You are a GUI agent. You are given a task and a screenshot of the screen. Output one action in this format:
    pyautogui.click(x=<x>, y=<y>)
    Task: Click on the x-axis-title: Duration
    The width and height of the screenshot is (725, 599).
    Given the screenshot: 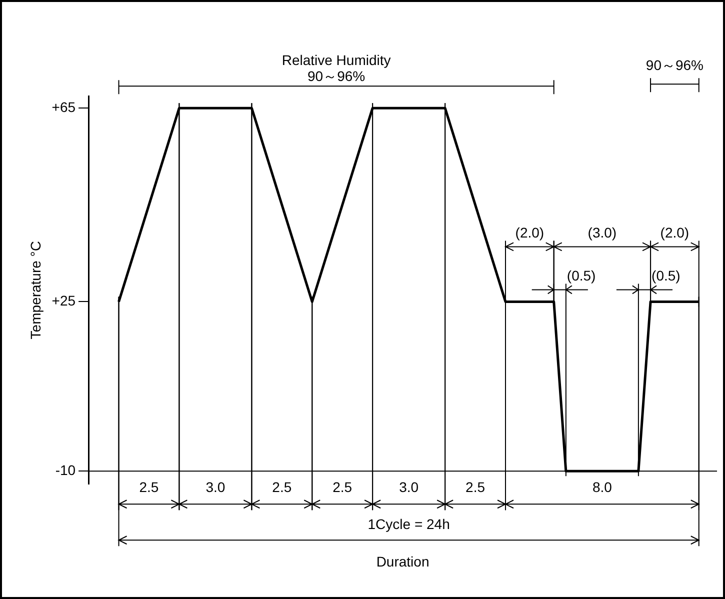 What is the action you would take?
    pyautogui.click(x=403, y=561)
    